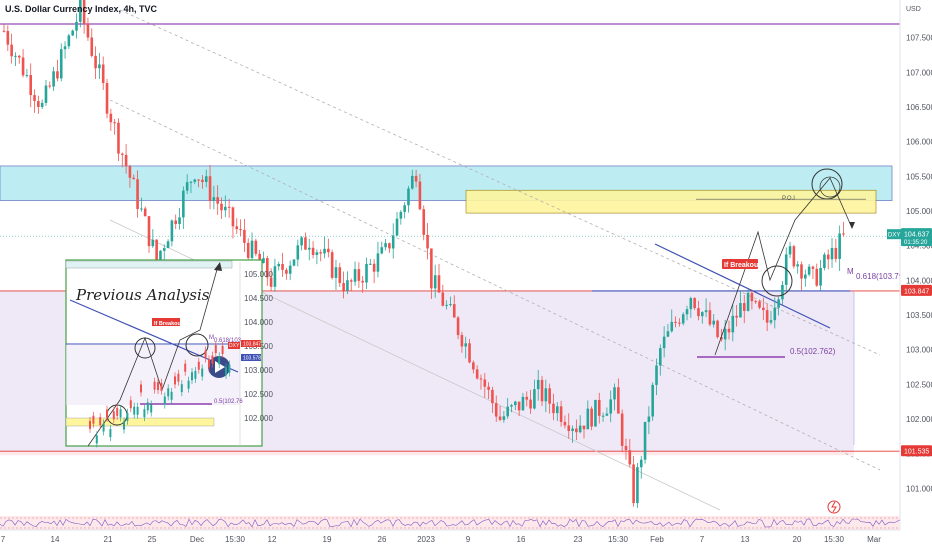 This screenshot has width=932, height=550. What do you see at coordinates (916, 235) in the screenshot?
I see `current-price-tag: 104.637` at bounding box center [916, 235].